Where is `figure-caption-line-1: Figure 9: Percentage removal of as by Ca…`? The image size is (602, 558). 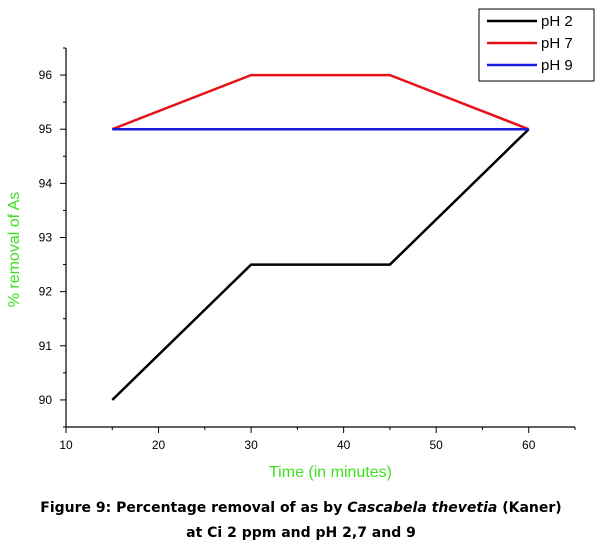
figure-caption-line-1: Figure 9: Percentage removal of as by Ca… is located at coordinates (301, 508).